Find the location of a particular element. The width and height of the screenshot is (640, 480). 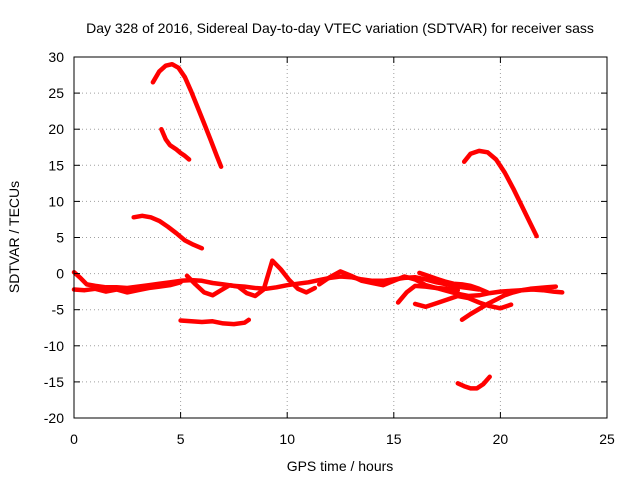

x-tick-label: 10 is located at coordinates (287, 439).